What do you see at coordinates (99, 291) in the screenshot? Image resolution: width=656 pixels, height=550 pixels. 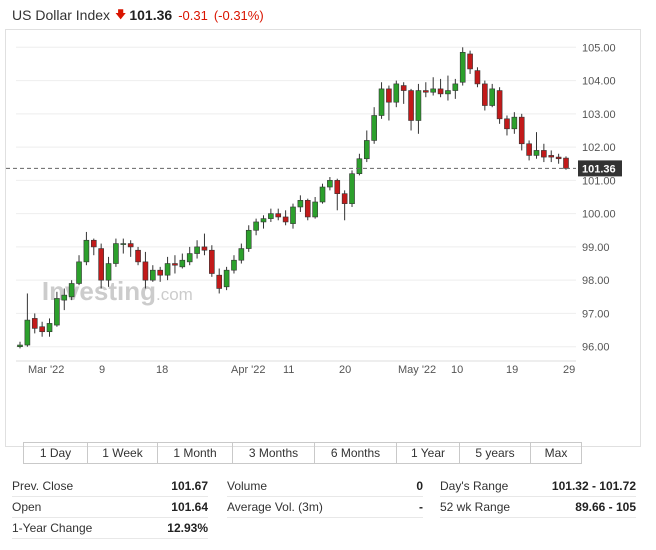 I see `investing-watermark: Investing` at bounding box center [99, 291].